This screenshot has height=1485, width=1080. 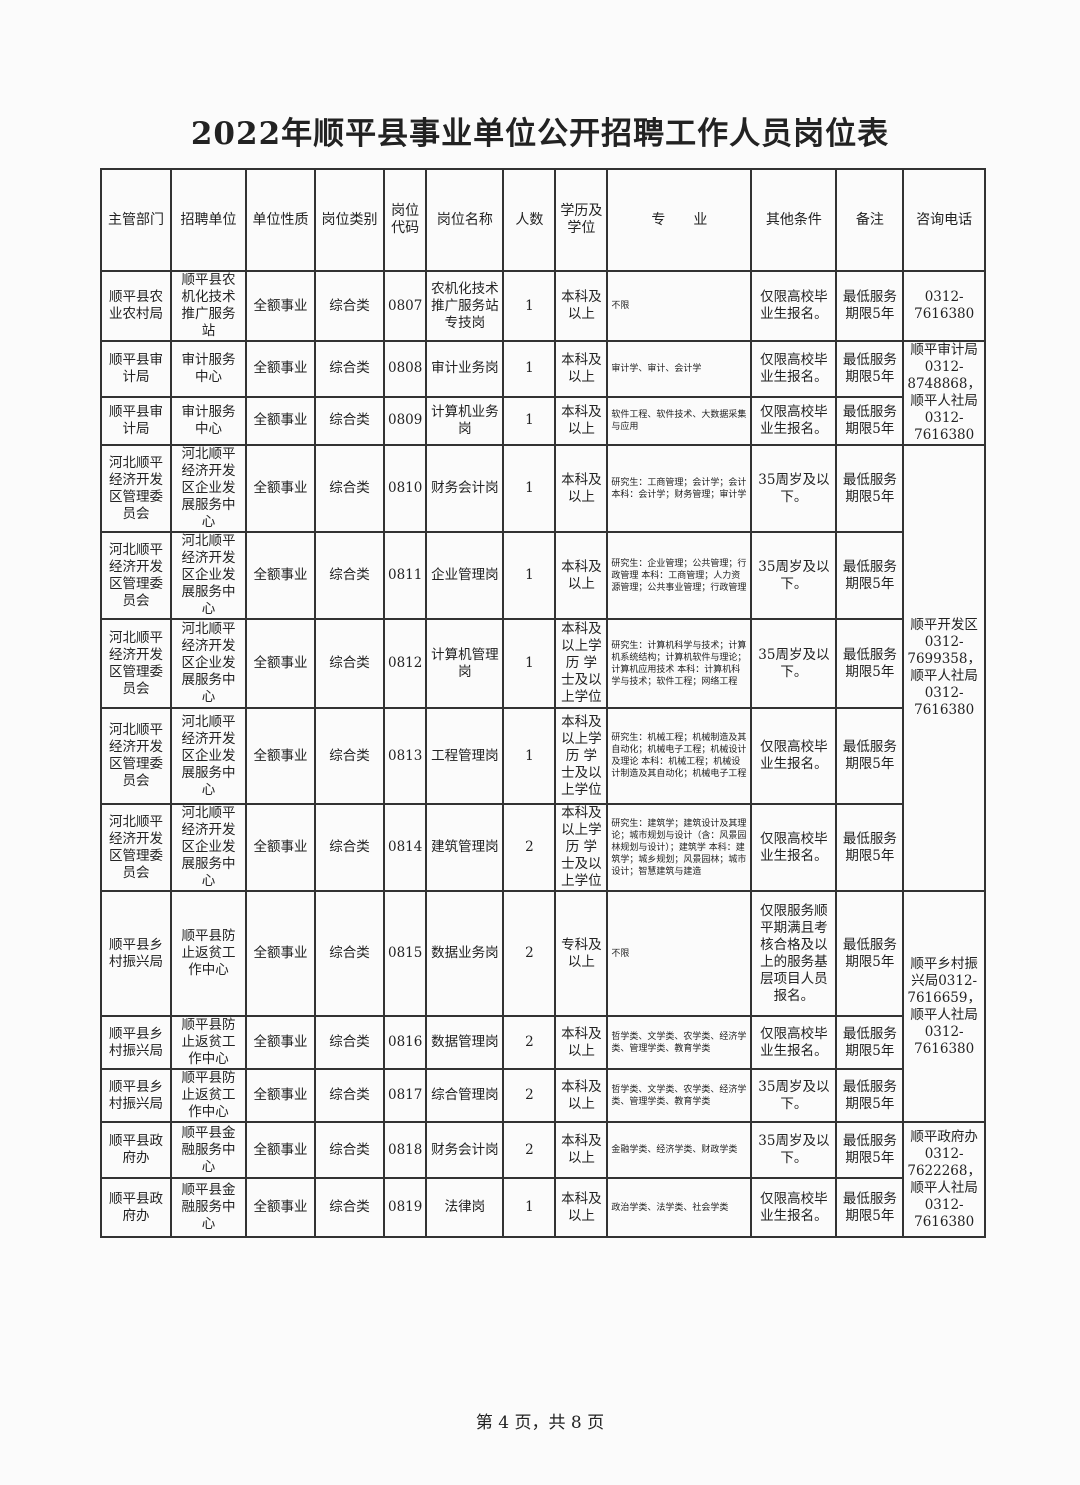 What do you see at coordinates (679, 1095) in the screenshot?
I see `cell-major: 哲学类、文学类、农学类、经济学类、管理学类、教育学类` at bounding box center [679, 1095].